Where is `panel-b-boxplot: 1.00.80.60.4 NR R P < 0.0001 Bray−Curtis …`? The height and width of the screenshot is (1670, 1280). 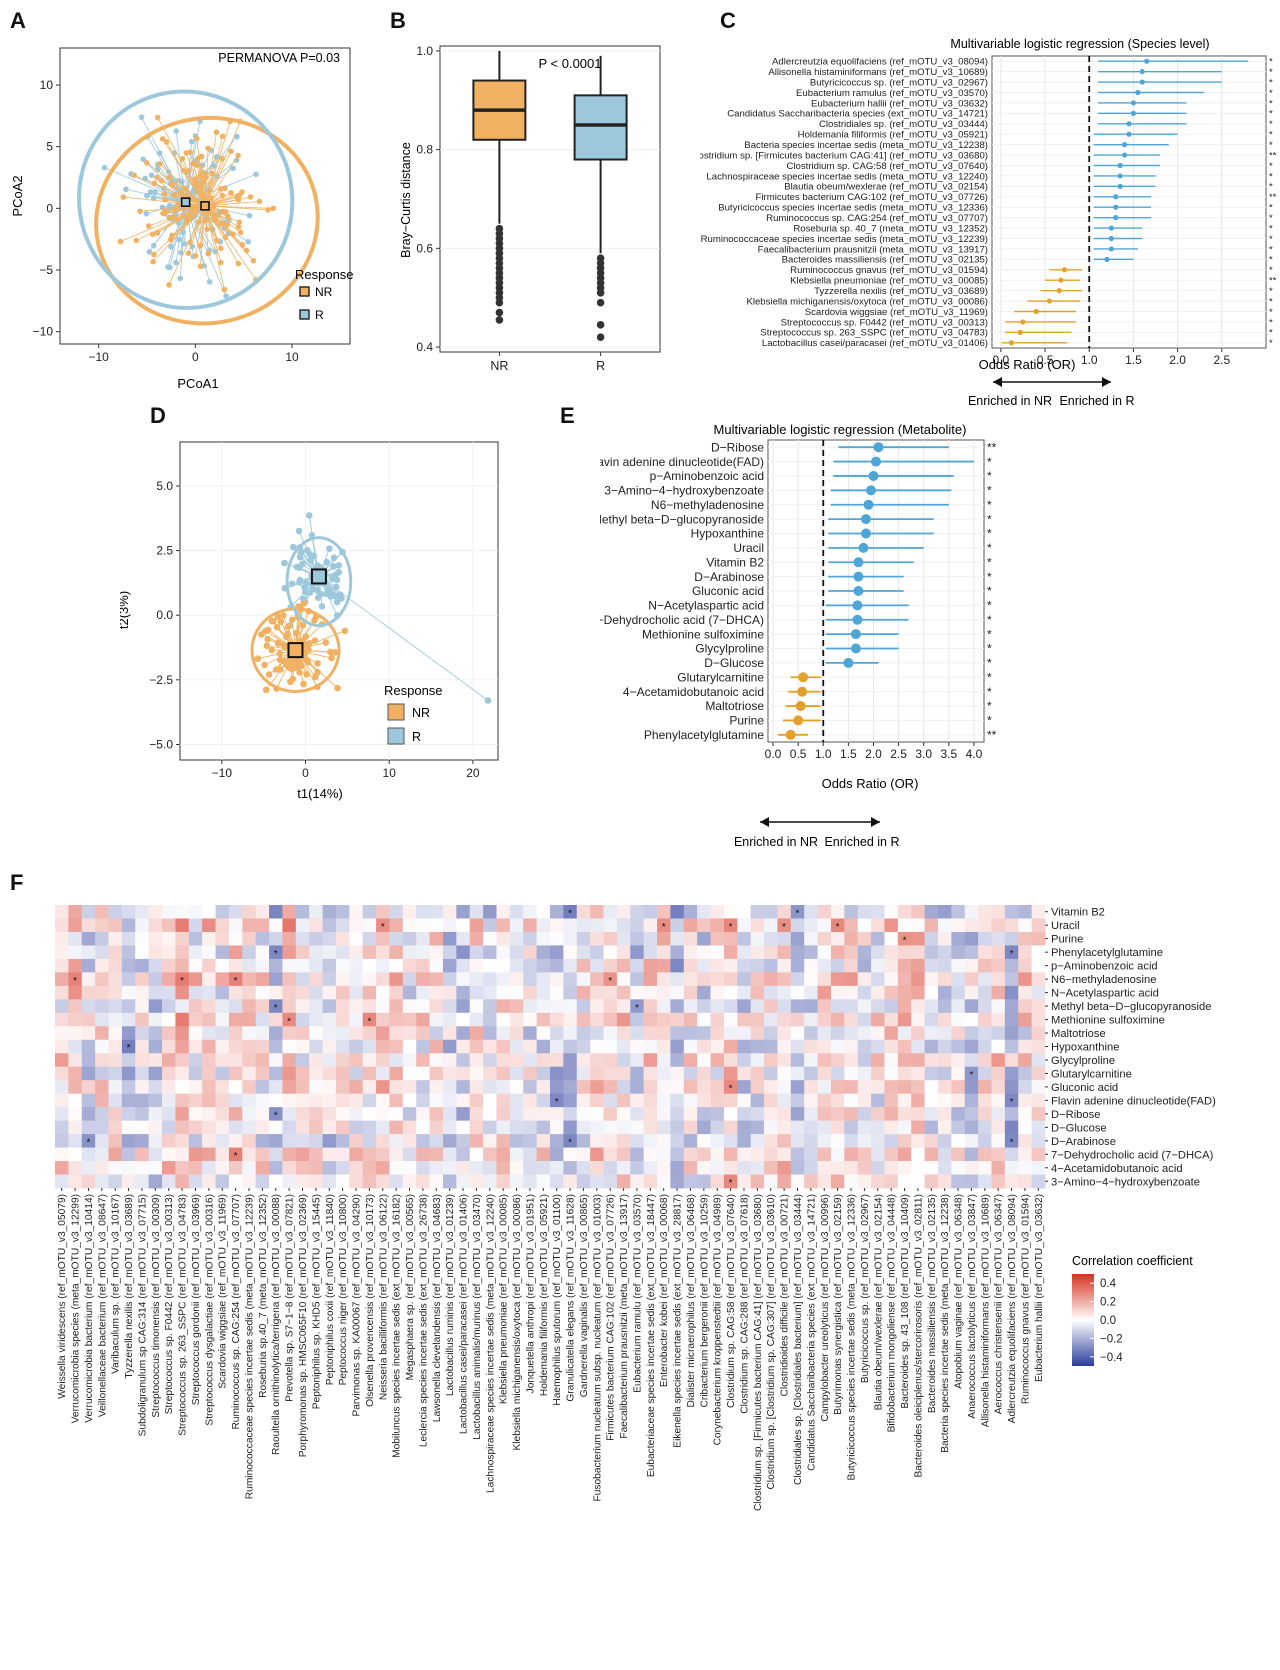 panel-b-boxplot: 1.00.80.60.4 NR R P < 0.0001 Bray−Curtis … is located at coordinates (530, 208).